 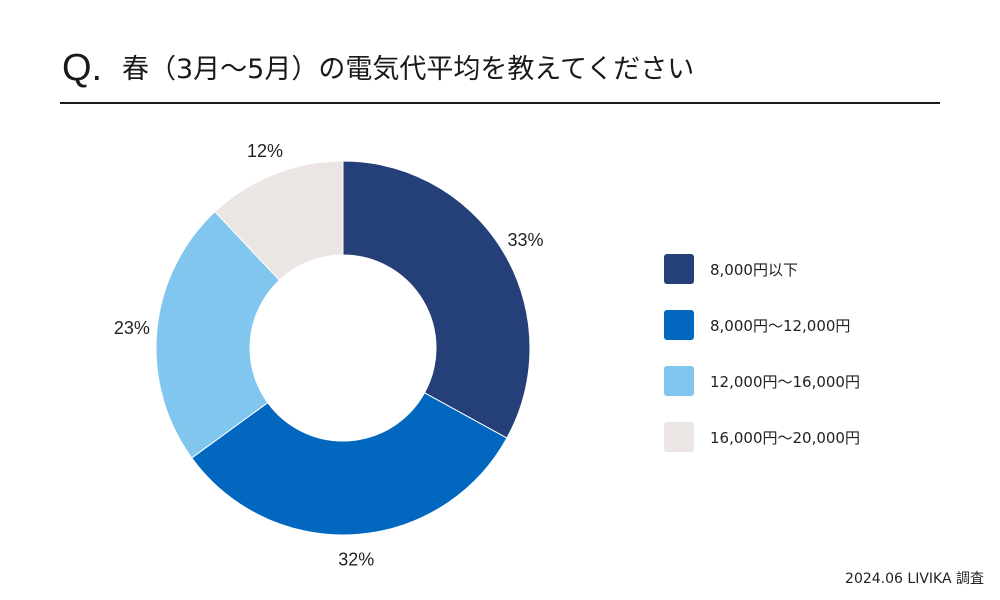 I want to click on title-divider, so click(x=500, y=103).